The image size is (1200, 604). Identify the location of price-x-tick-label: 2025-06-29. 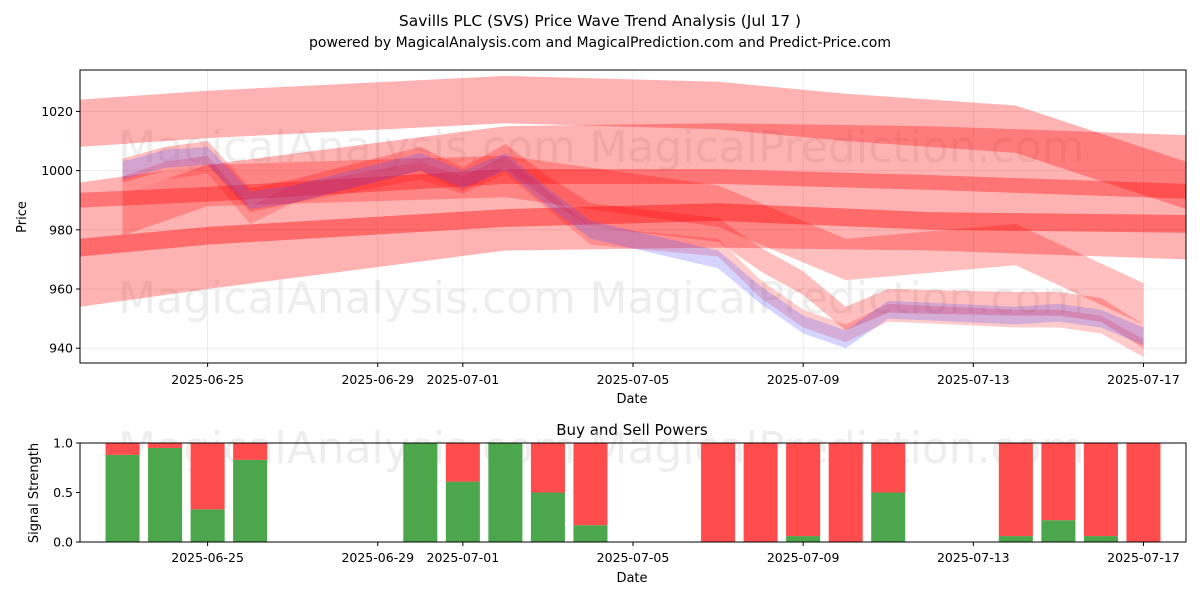
(377, 379).